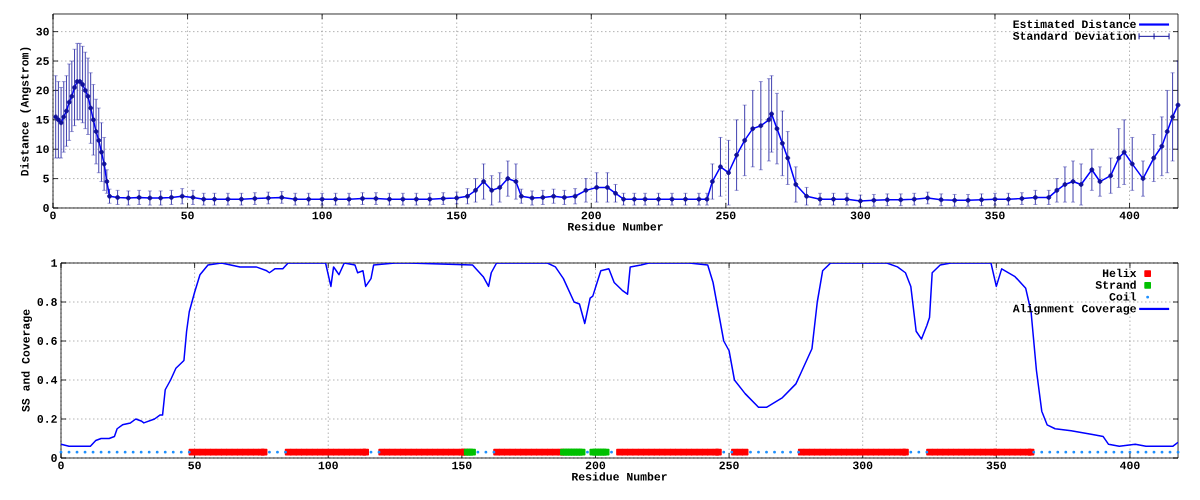 The height and width of the screenshot is (500, 1200). I want to click on legend-label: Helix, so click(1119, 273).